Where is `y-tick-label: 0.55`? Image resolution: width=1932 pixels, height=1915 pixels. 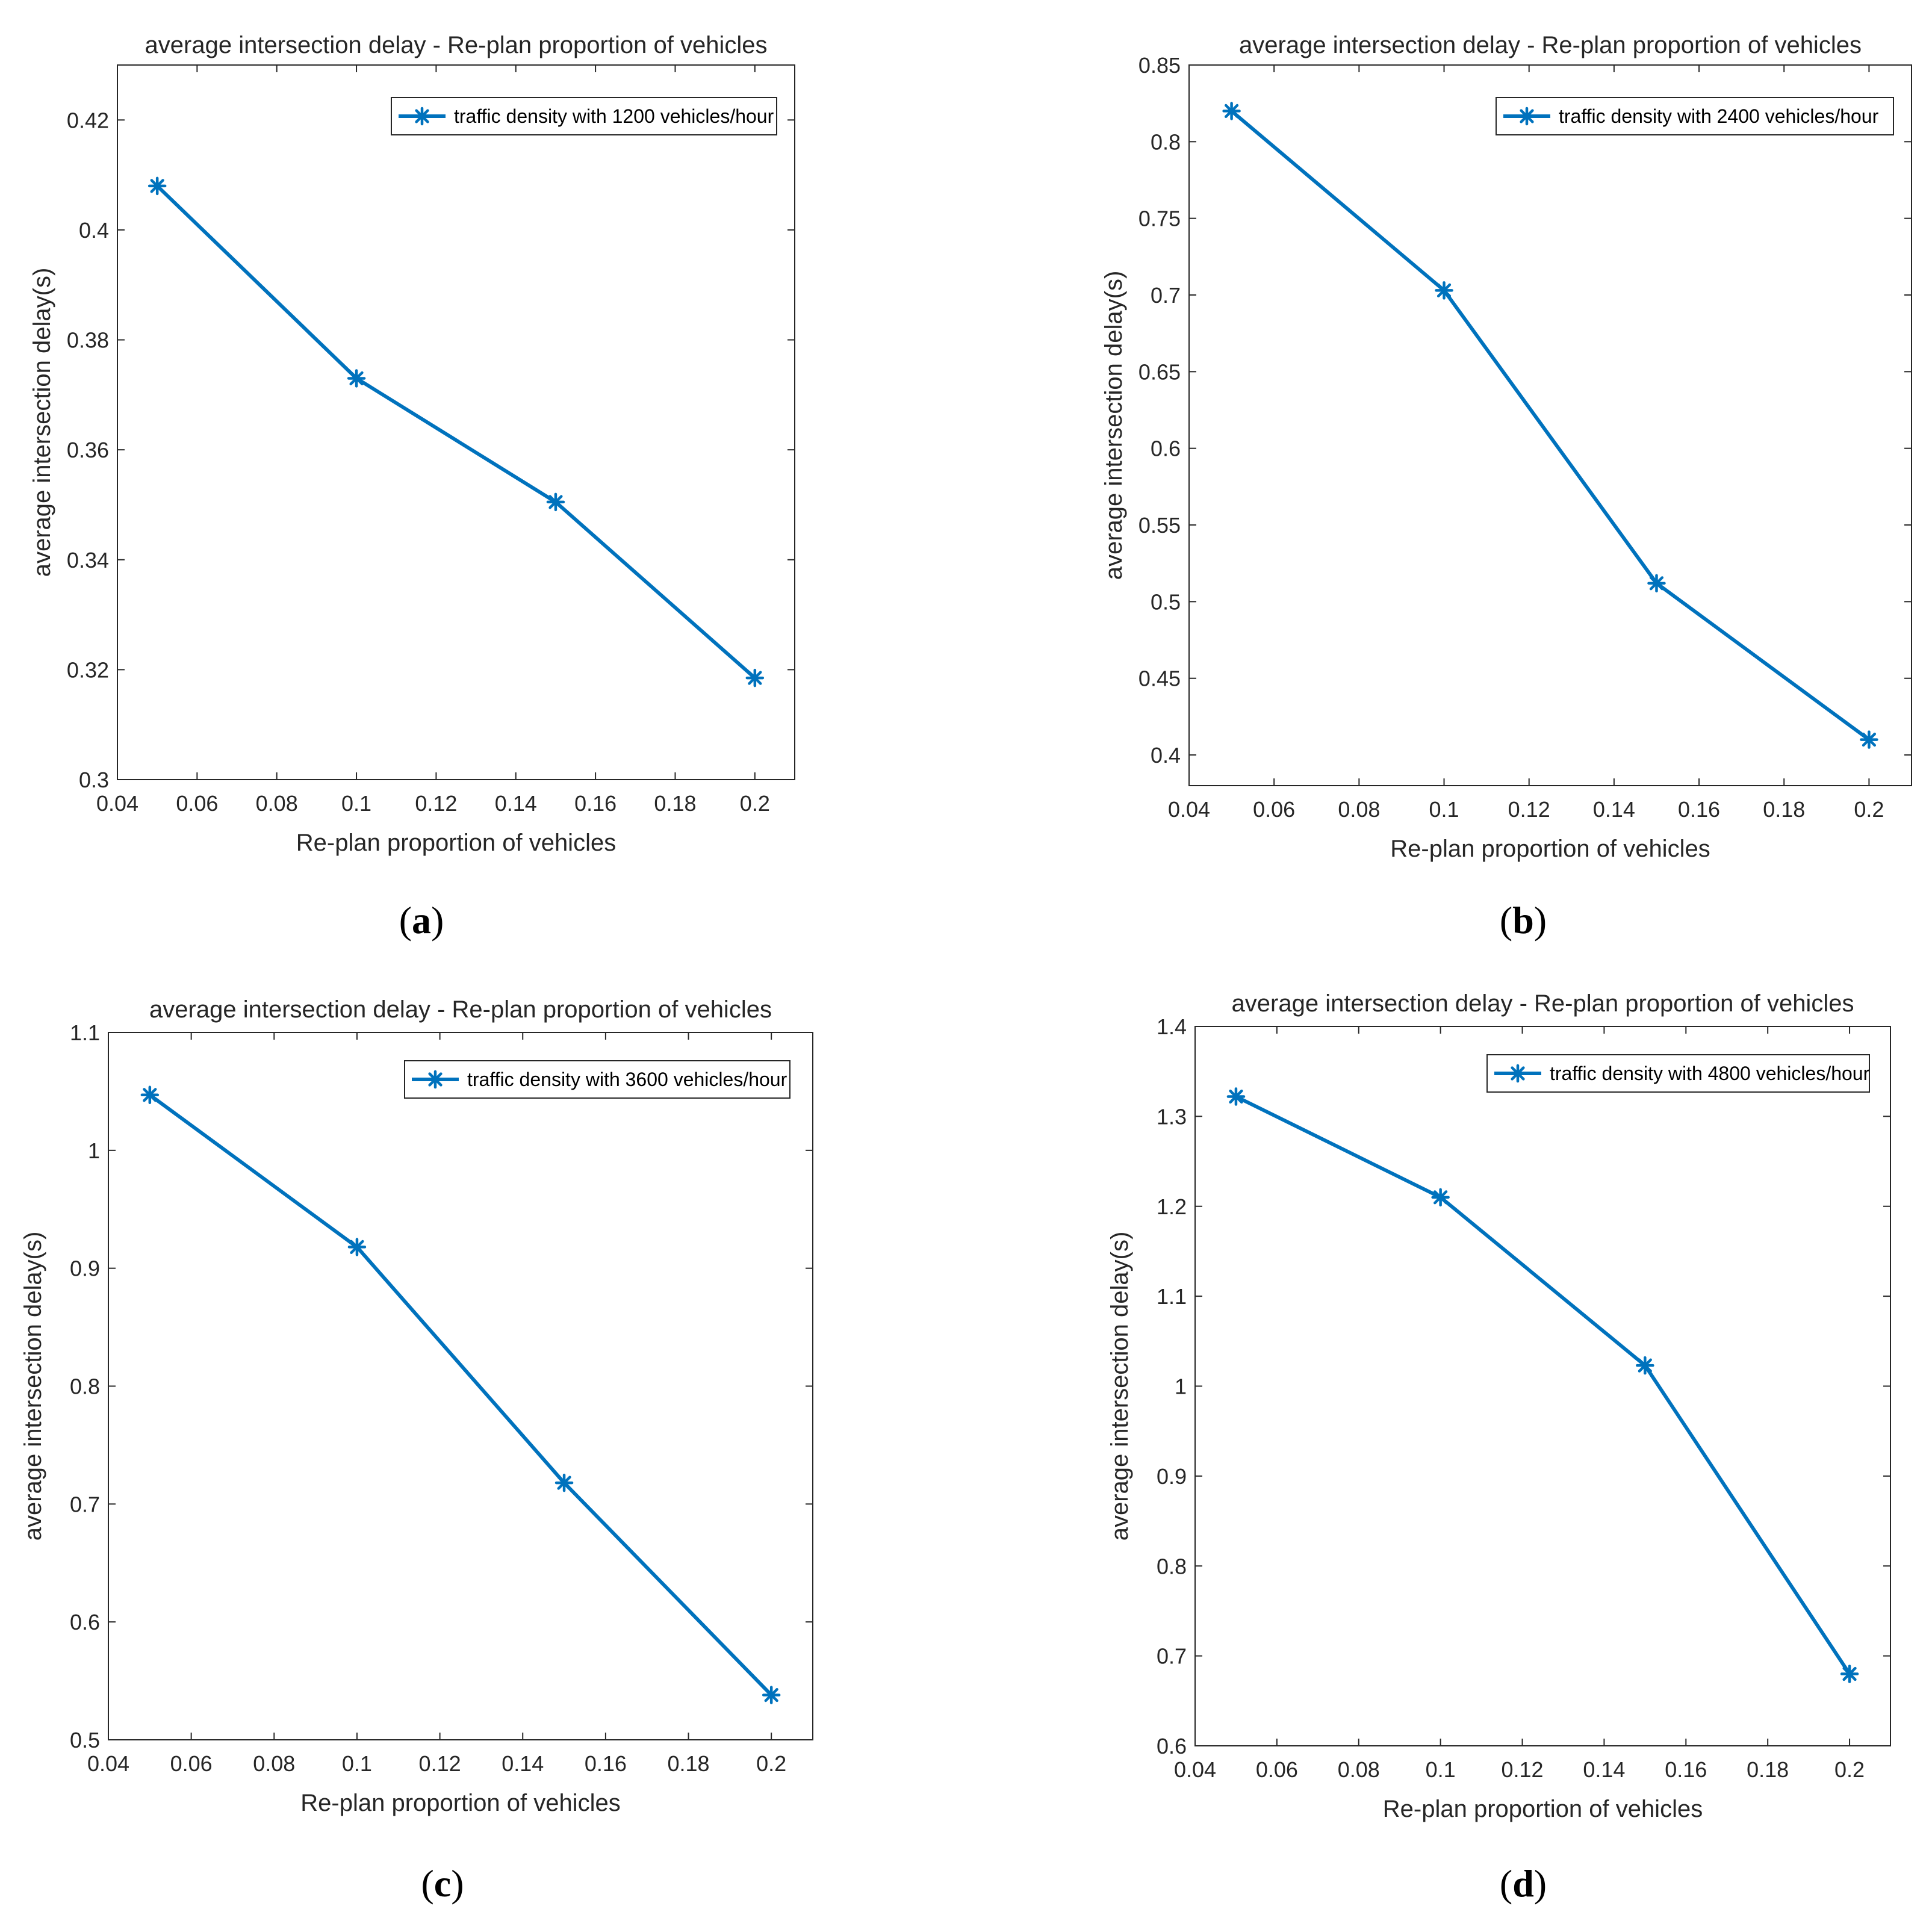
y-tick-label: 0.55 is located at coordinates (1159, 525).